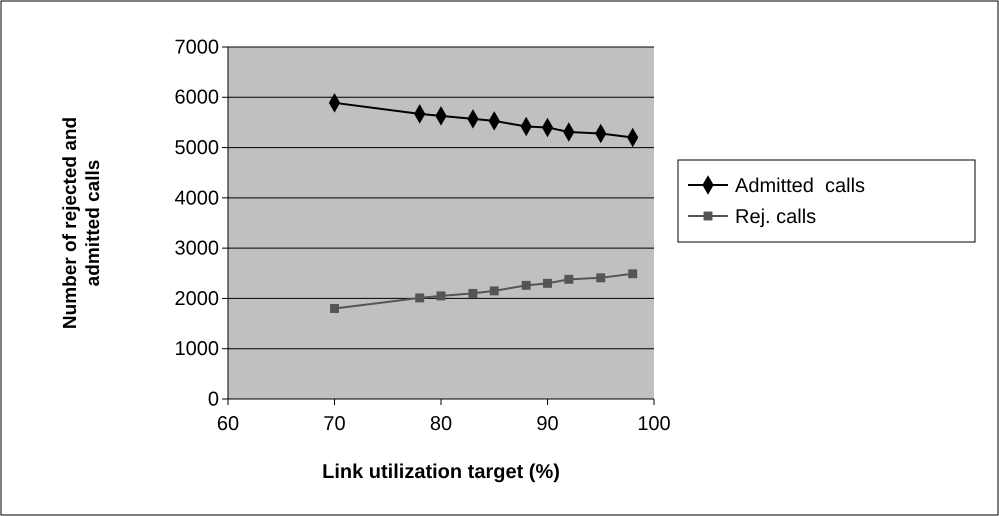 The width and height of the screenshot is (999, 516). Describe the element at coordinates (775, 217) in the screenshot. I see `legend-label: Rej. calls` at that location.